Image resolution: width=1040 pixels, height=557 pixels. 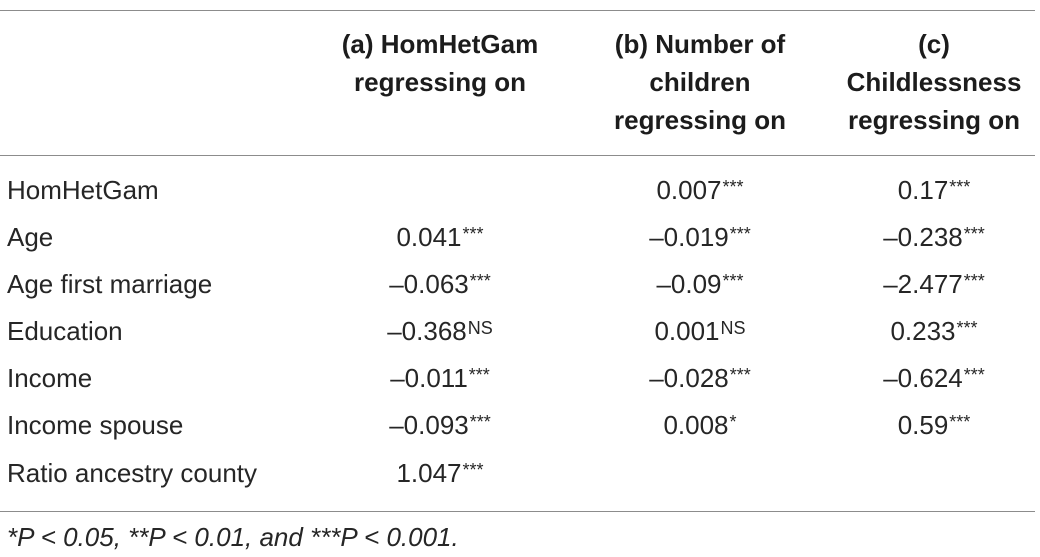 What do you see at coordinates (132, 473) in the screenshot?
I see `row-label: Ratio ancestry county` at bounding box center [132, 473].